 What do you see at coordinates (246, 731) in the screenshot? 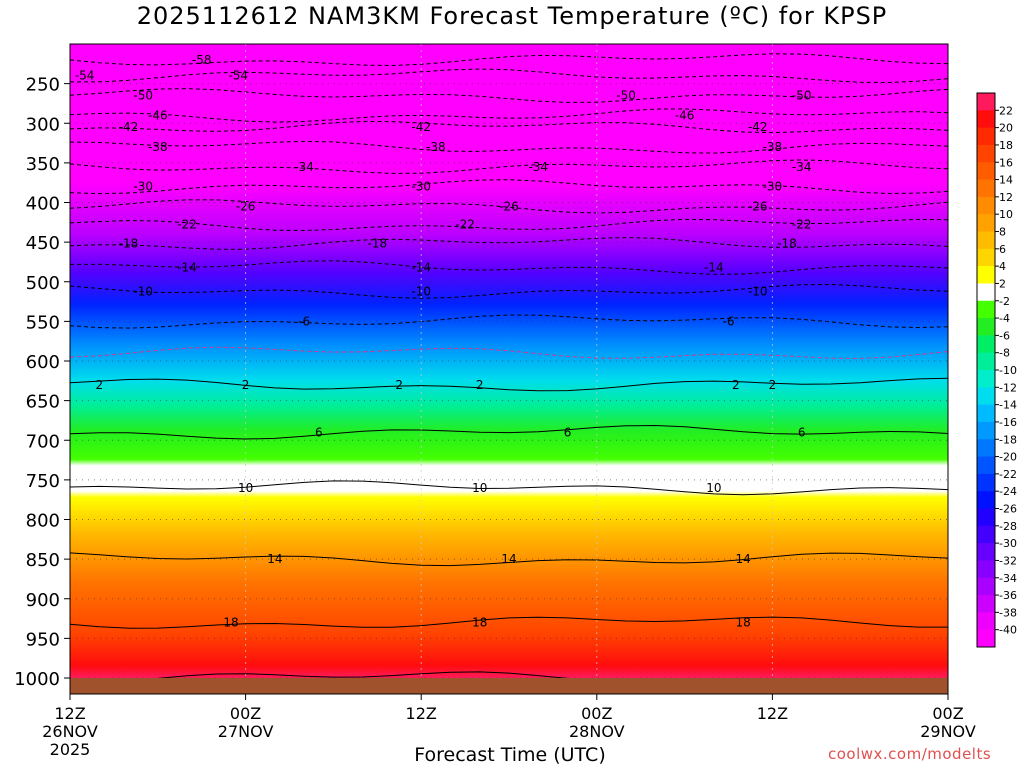
I see `x-tick-date: 27NOV` at bounding box center [246, 731].